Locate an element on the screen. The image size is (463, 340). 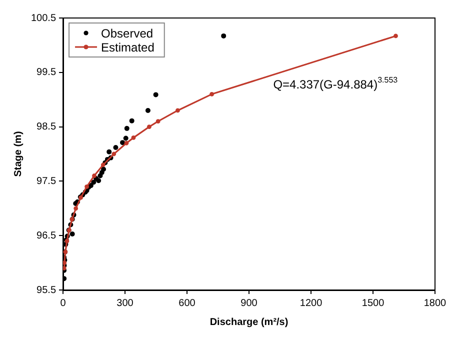
y-tick-label: 96.5 is located at coordinates (46, 236).